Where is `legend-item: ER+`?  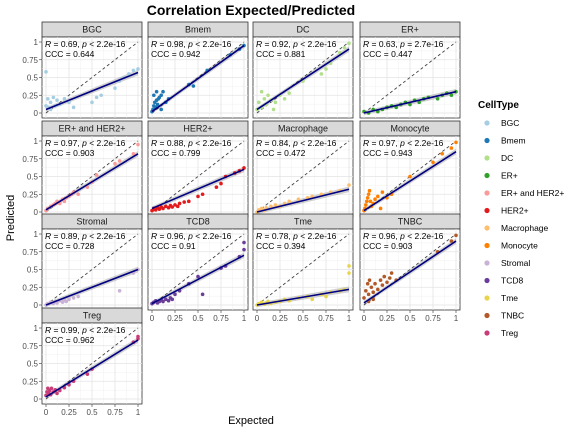 legend-item: ER+ is located at coordinates (501, 176).